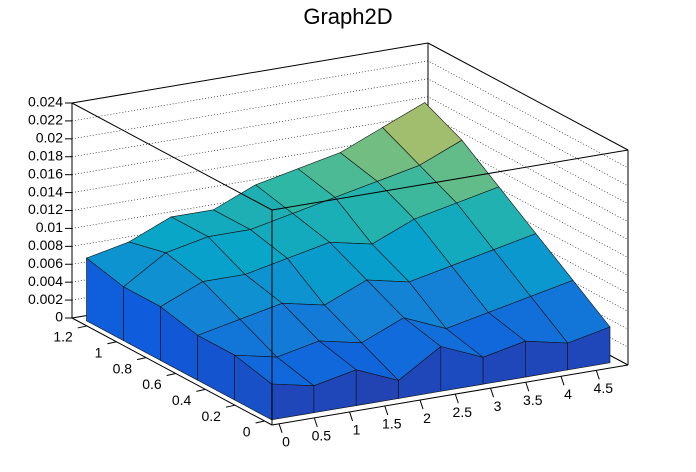  What do you see at coordinates (533, 400) in the screenshot?
I see `x-tick-label: 3.5` at bounding box center [533, 400].